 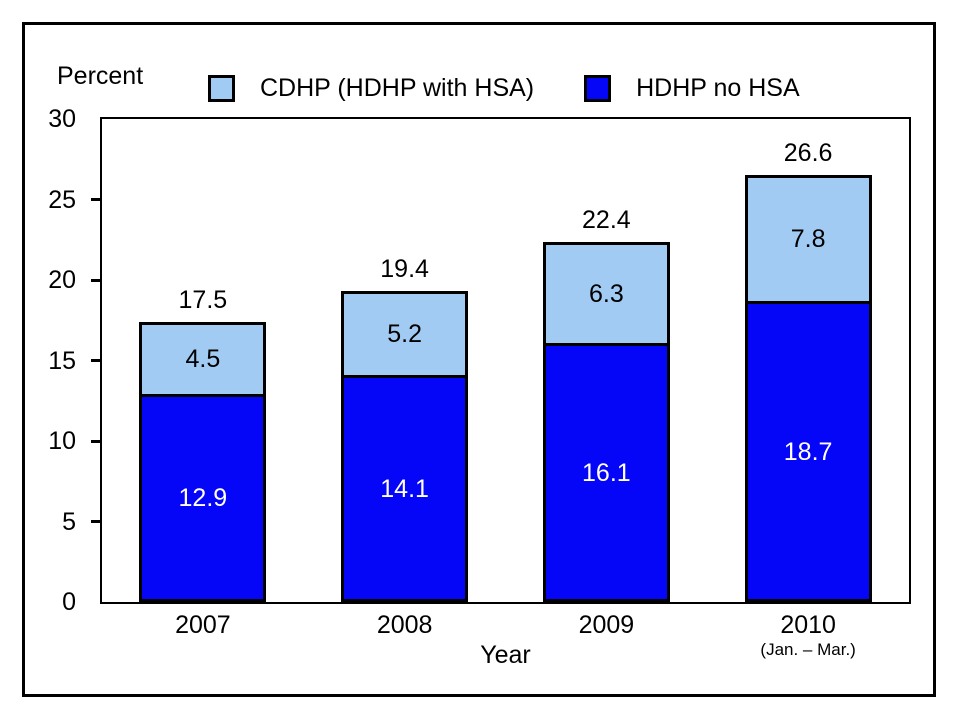 I want to click on bar-value-label-cdhp: 4.5, so click(x=203, y=359).